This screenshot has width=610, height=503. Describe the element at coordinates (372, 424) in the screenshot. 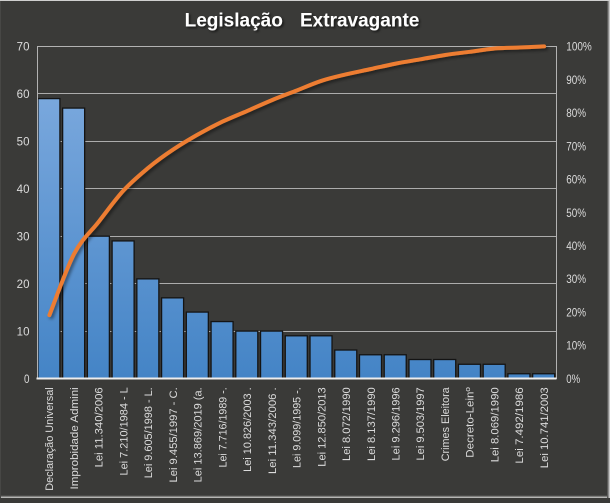

I see `svg-text: Lei 8.137/1990` at that location.